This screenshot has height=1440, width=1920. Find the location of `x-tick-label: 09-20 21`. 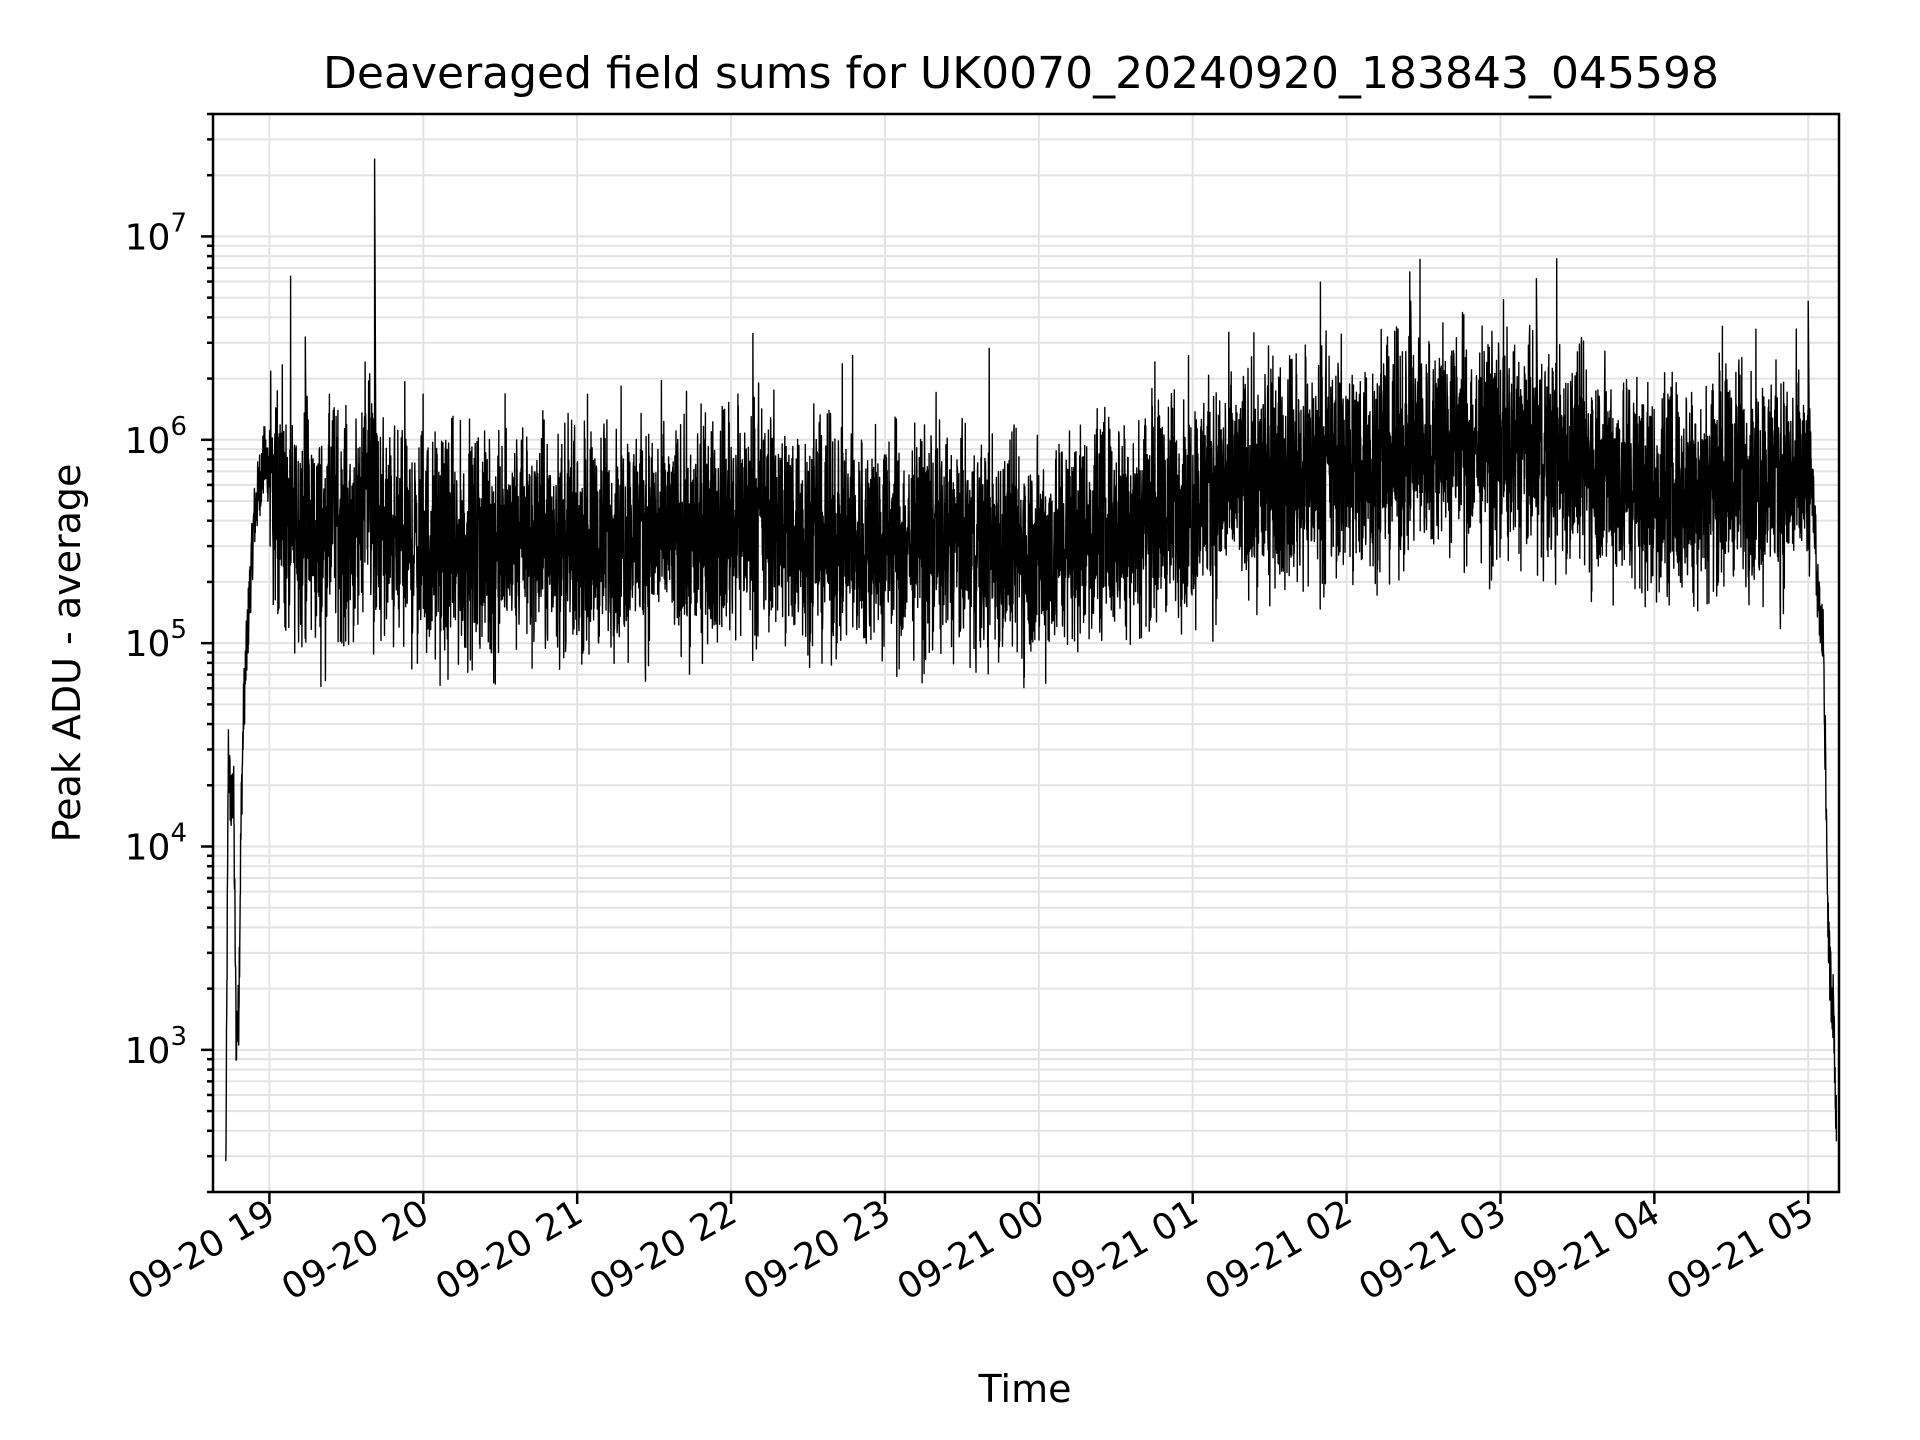

x-tick-label: 09-20 21 is located at coordinates (509, 1250).